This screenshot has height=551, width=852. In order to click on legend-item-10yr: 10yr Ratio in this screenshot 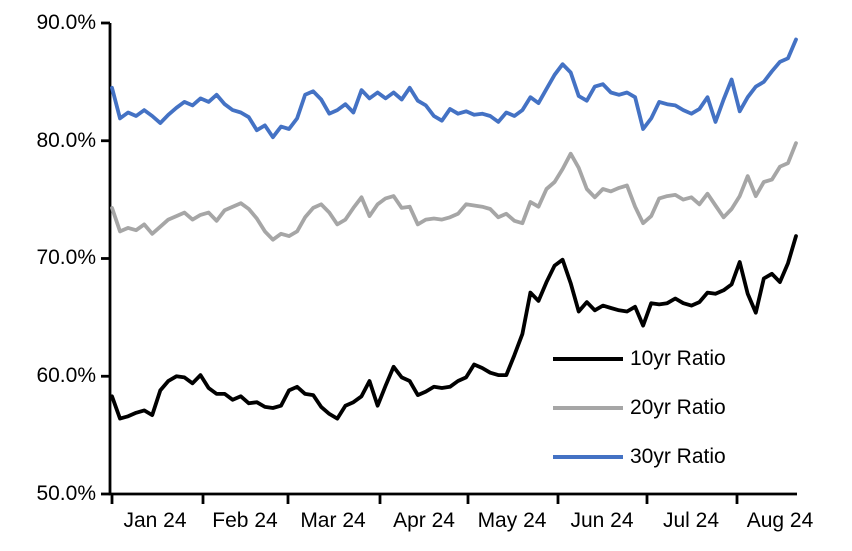, I will do `click(639, 358)`.